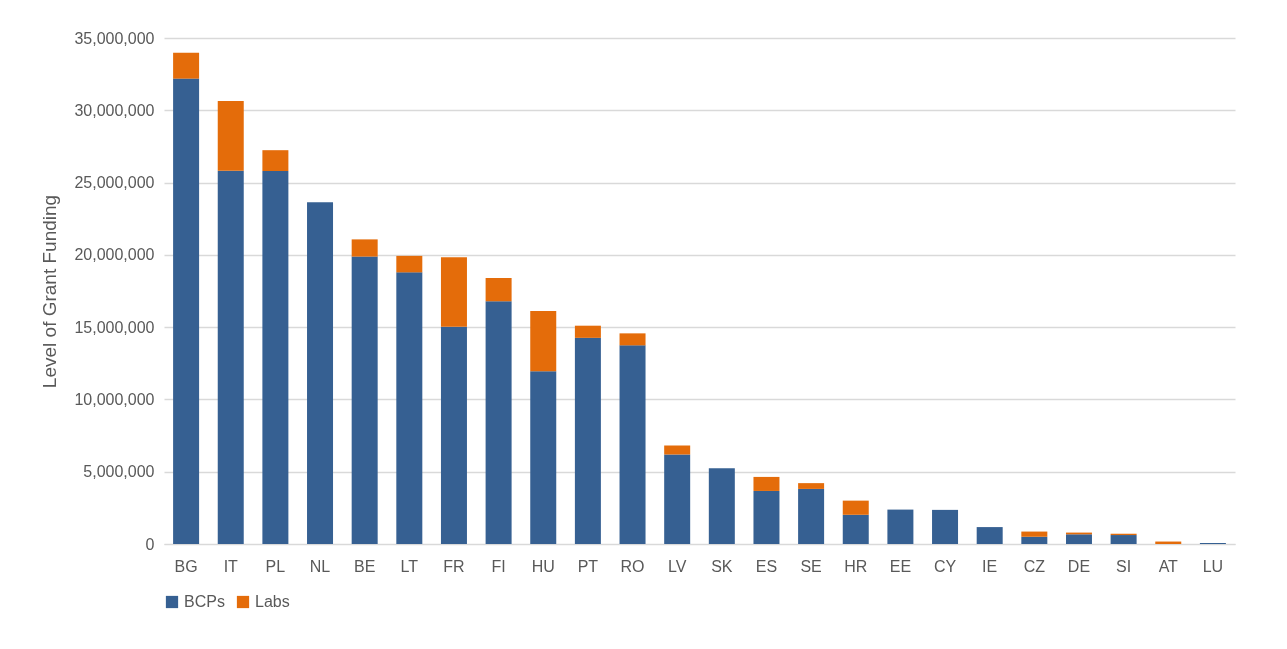 The width and height of the screenshot is (1287, 649). What do you see at coordinates (114, 38) in the screenshot?
I see `y-tick-label: 35,000,000` at bounding box center [114, 38].